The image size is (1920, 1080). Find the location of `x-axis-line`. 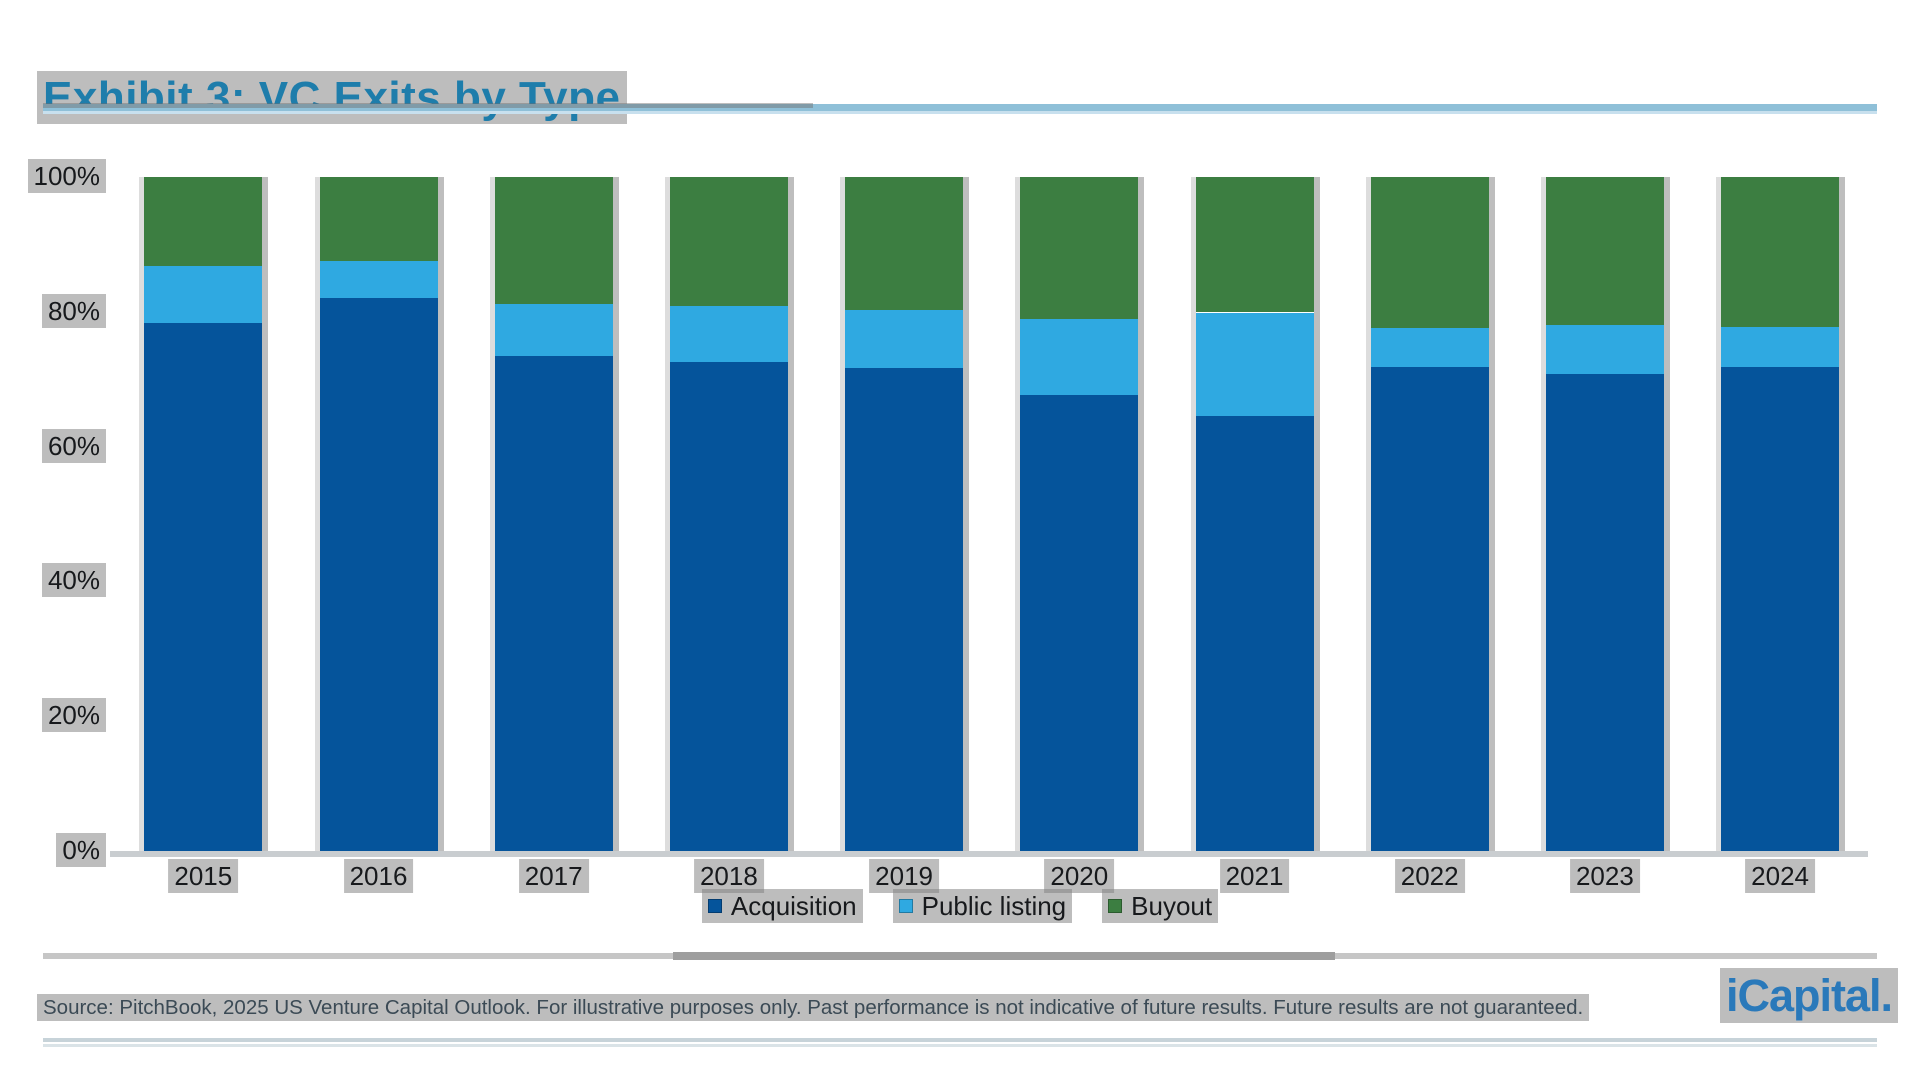

x-axis-line is located at coordinates (989, 854).